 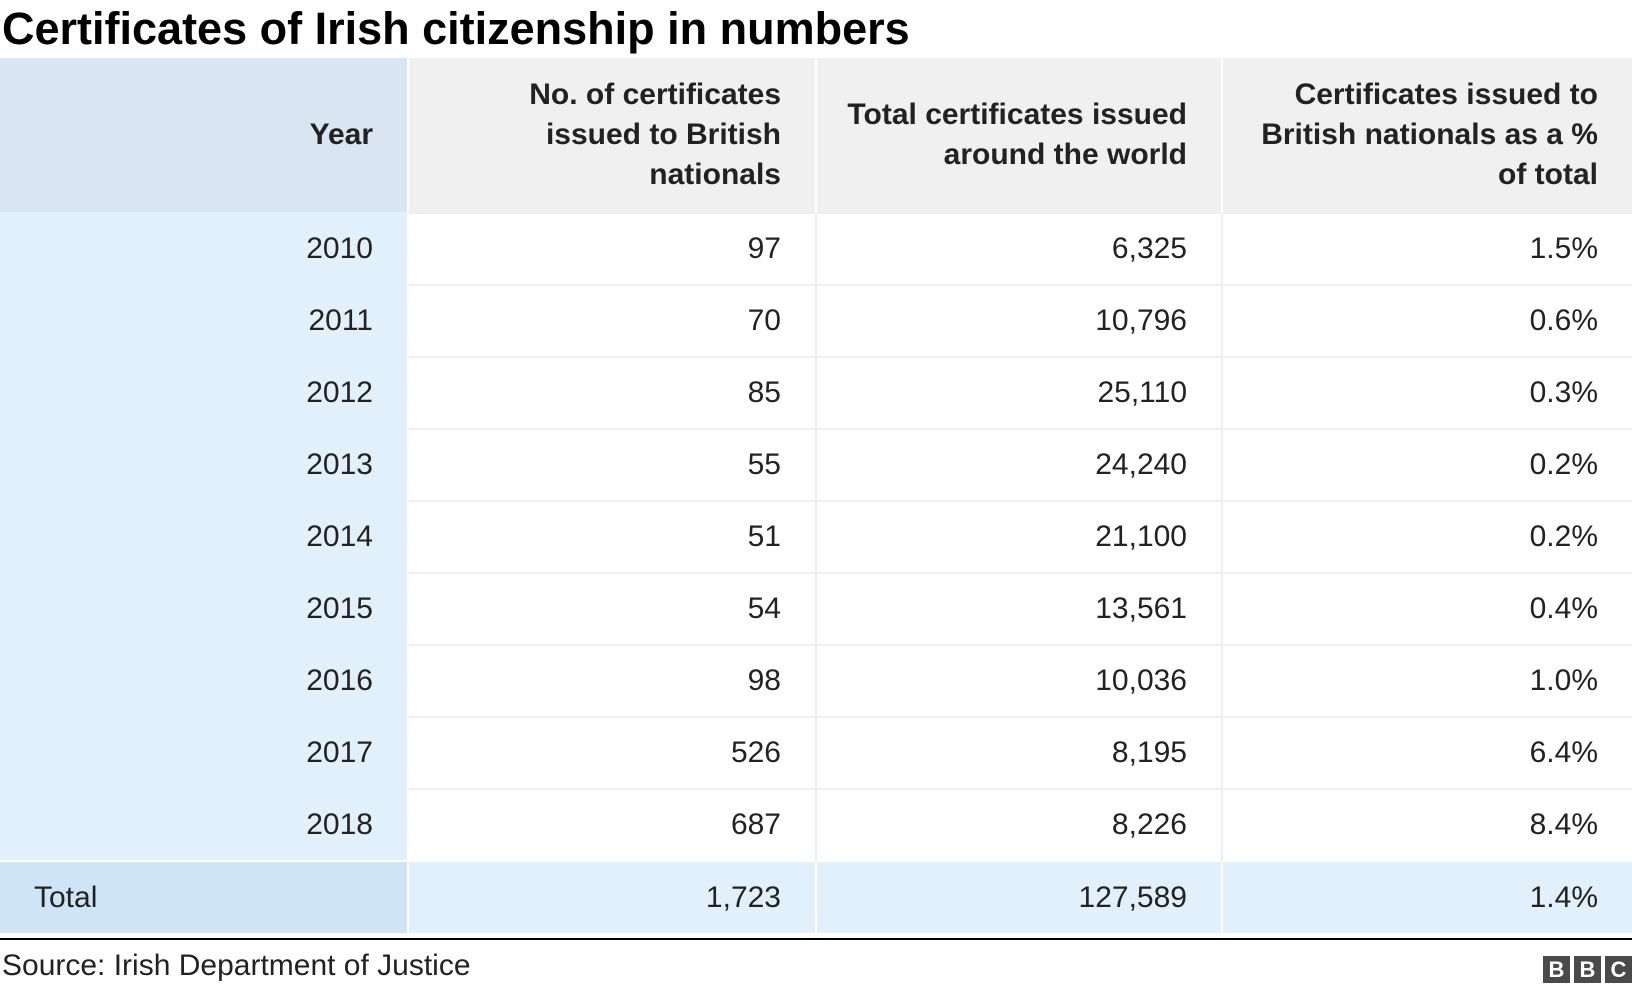 What do you see at coordinates (1019, 824) in the screenshot?
I see `cell-total-certificates: 8,226` at bounding box center [1019, 824].